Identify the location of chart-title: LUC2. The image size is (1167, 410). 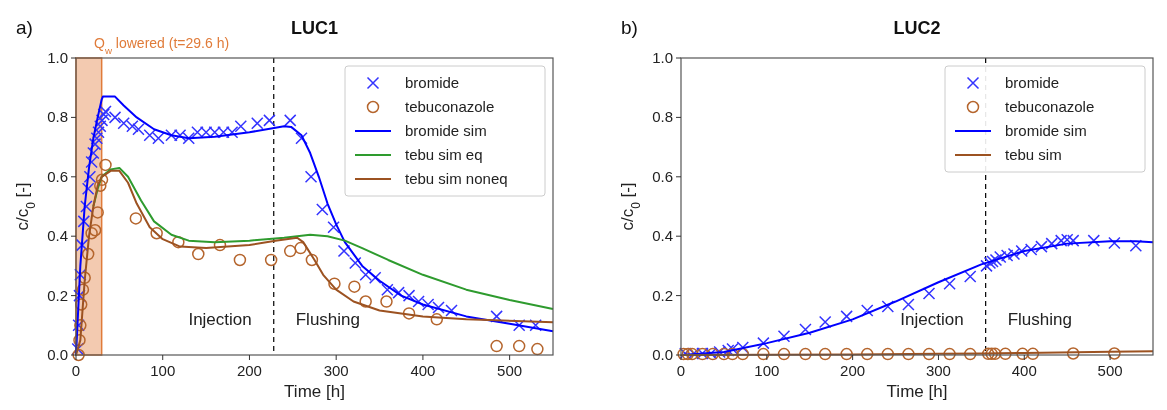
(917, 28).